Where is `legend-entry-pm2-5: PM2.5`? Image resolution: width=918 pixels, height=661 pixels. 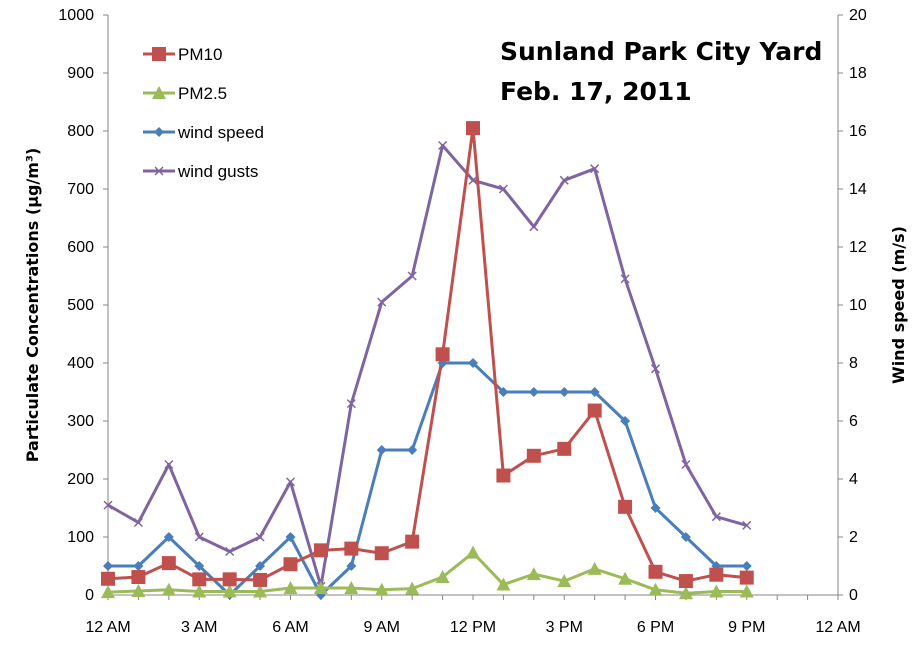 legend-entry-pm2-5: PM2.5 is located at coordinates (185, 93).